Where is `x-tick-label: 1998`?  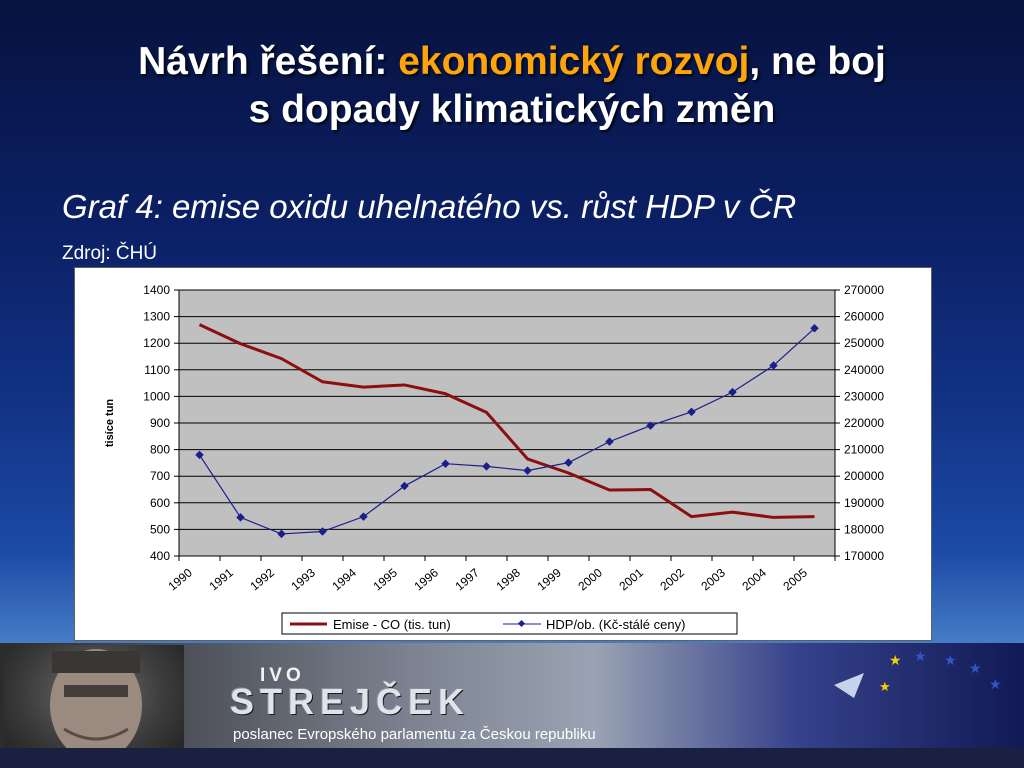
x-tick-label: 1998 is located at coordinates (508, 579).